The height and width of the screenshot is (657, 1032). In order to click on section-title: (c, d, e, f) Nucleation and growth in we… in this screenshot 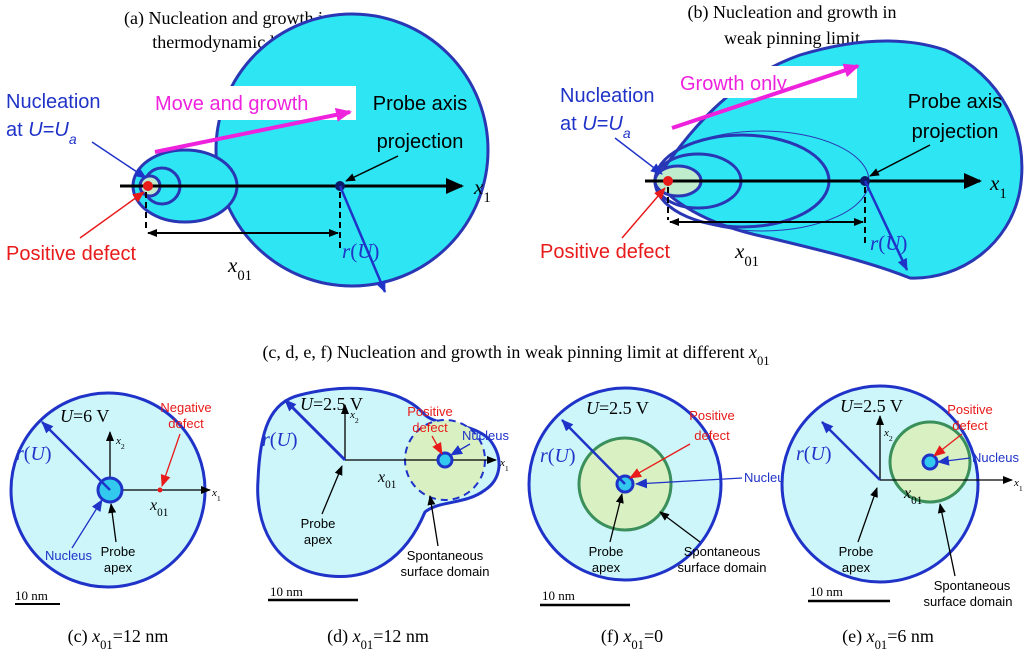, I will do `click(515, 355)`.